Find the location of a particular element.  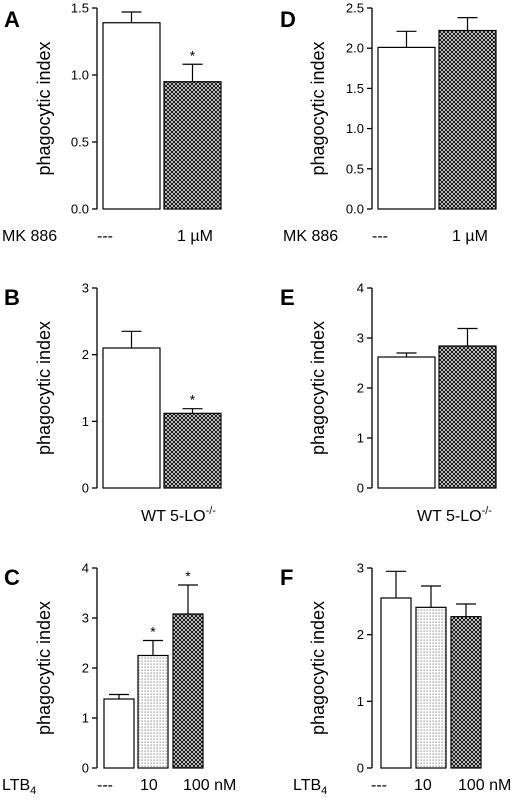

panel-letter: D is located at coordinates (288, 19).